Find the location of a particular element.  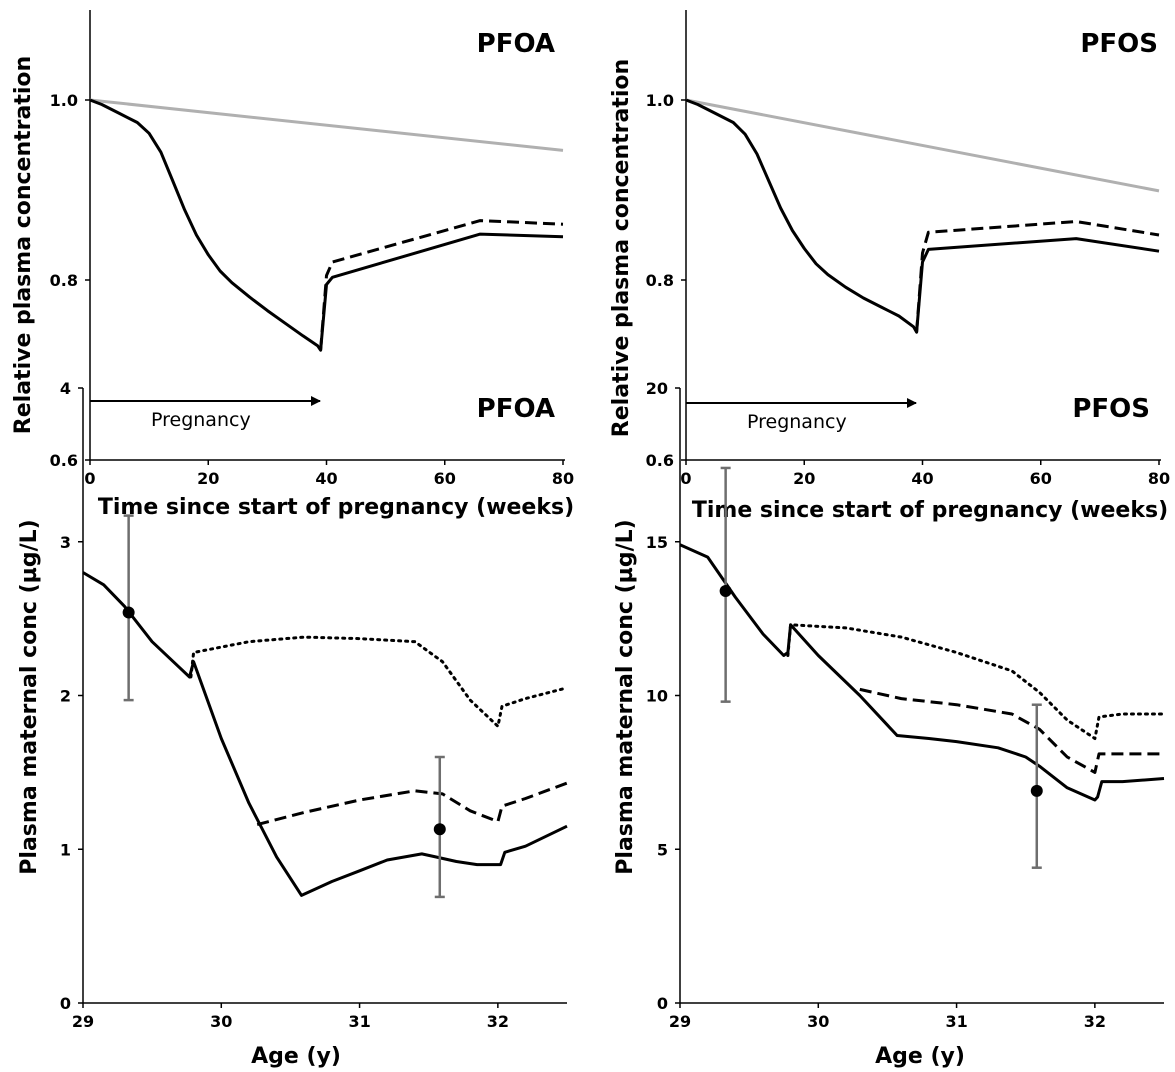

y-tick-label: 2 is located at coordinates (65, 696).